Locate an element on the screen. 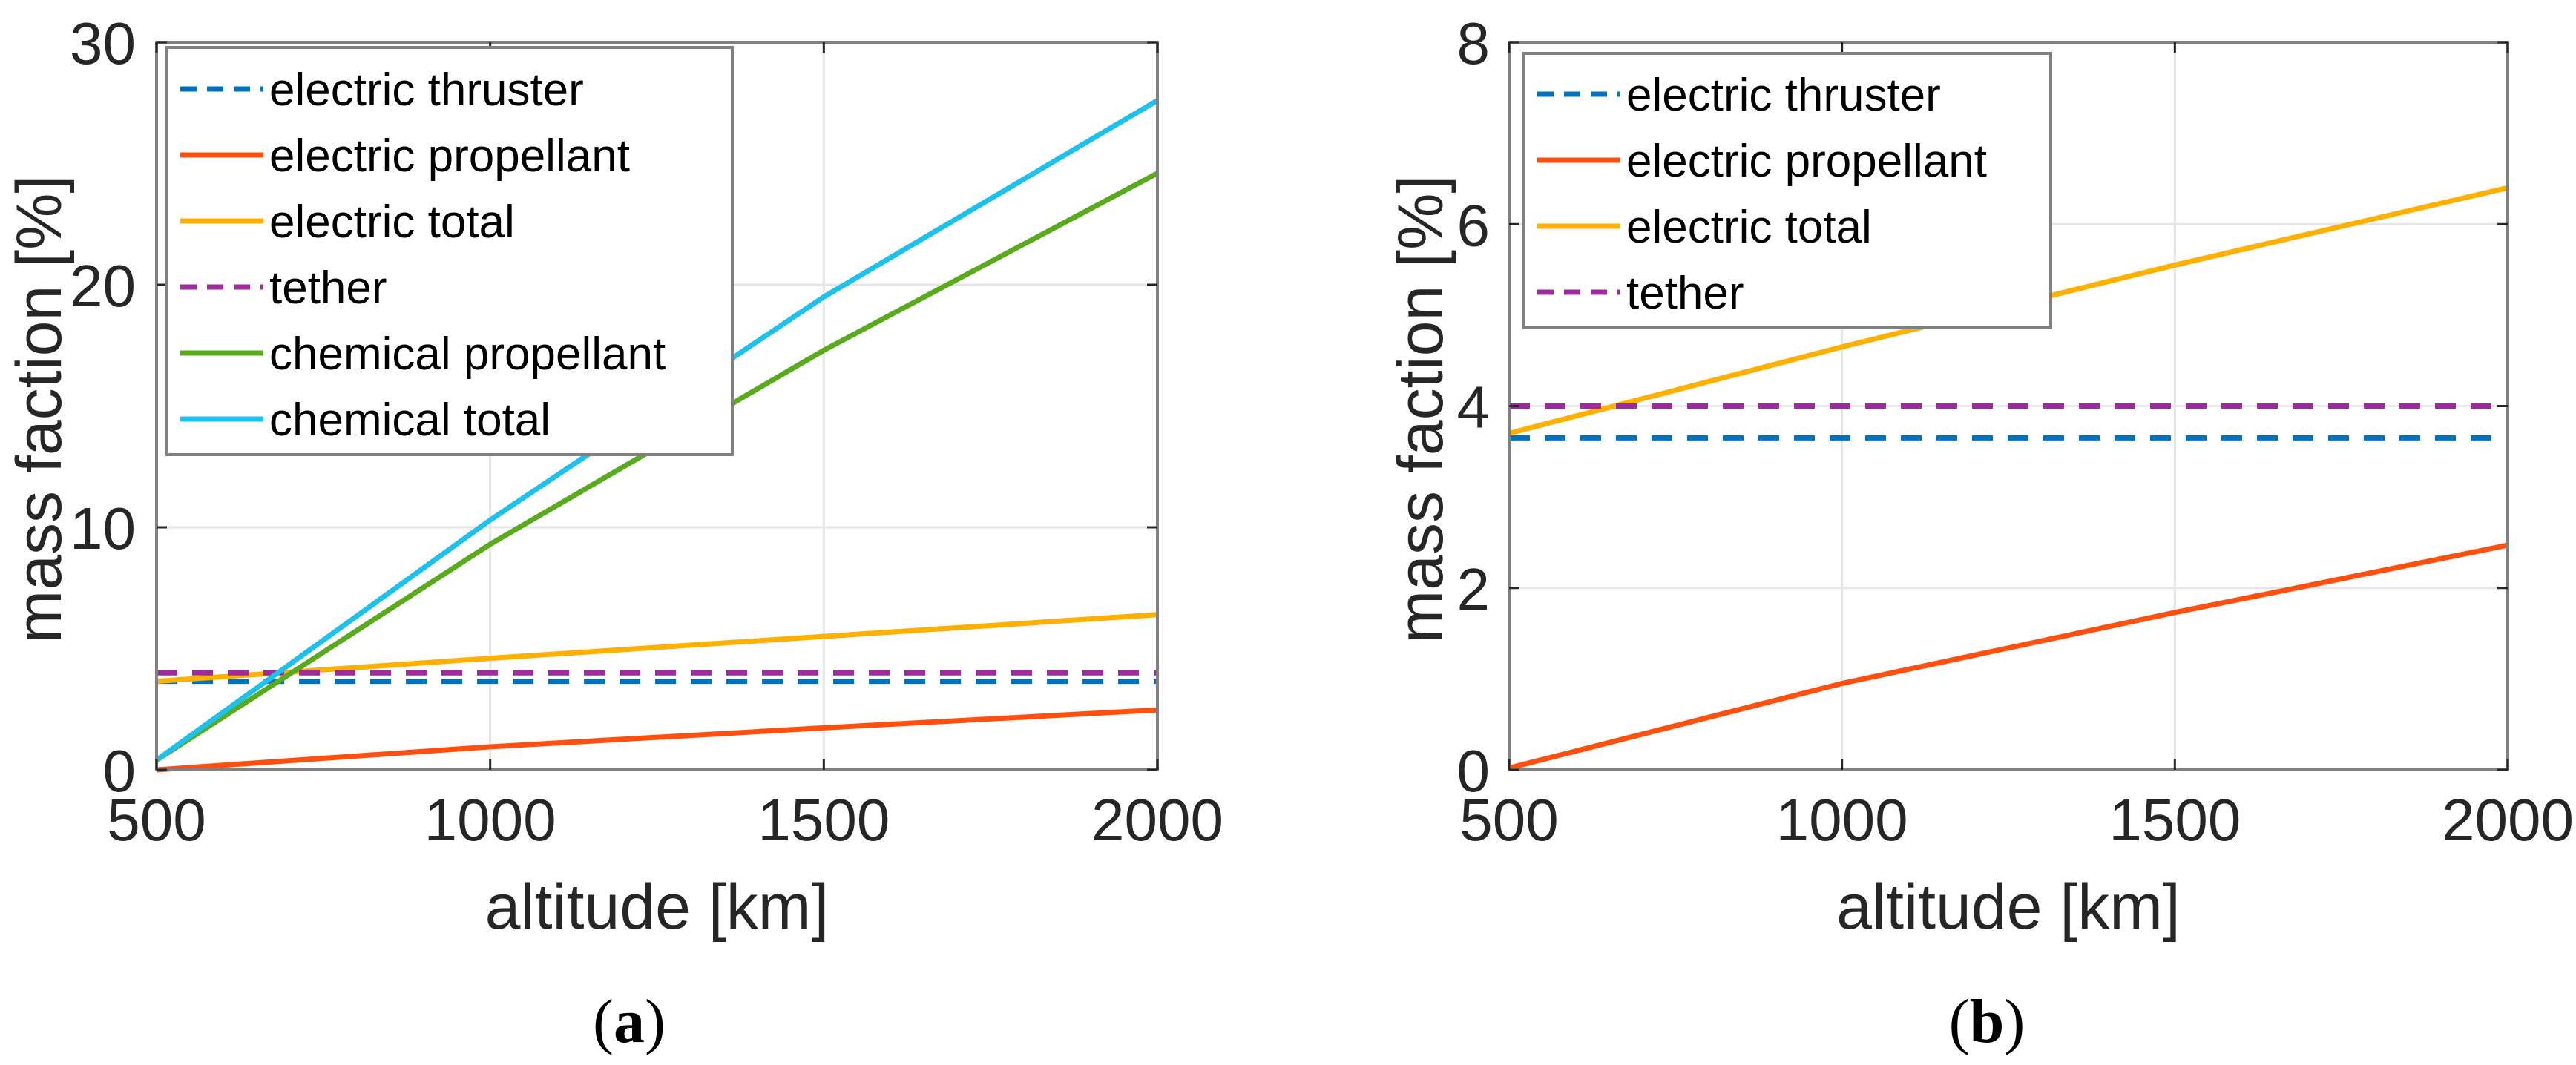 This screenshot has height=1065, width=2576. y-tick-label: 6 is located at coordinates (1474, 225).